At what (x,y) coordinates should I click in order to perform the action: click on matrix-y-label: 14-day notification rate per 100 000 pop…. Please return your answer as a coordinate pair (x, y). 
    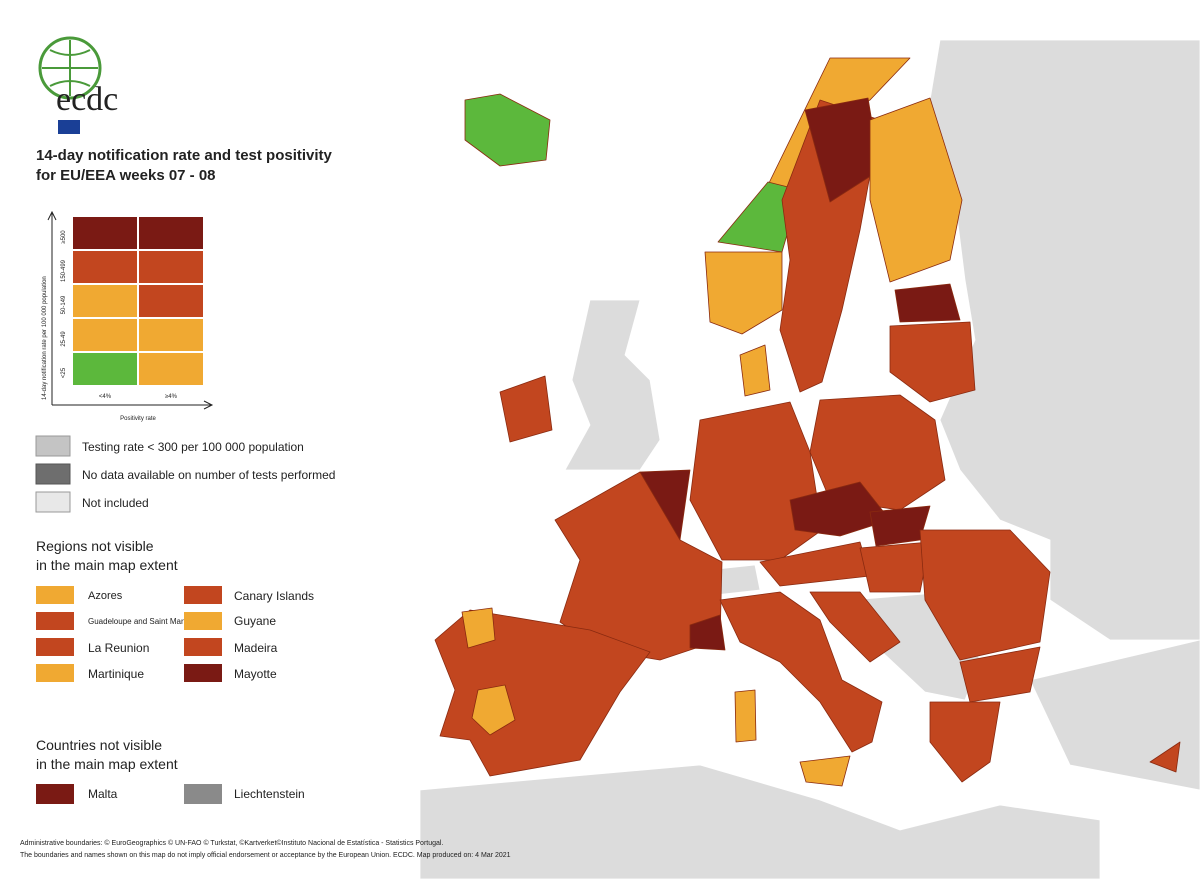
    Looking at the image, I should click on (45, 338).